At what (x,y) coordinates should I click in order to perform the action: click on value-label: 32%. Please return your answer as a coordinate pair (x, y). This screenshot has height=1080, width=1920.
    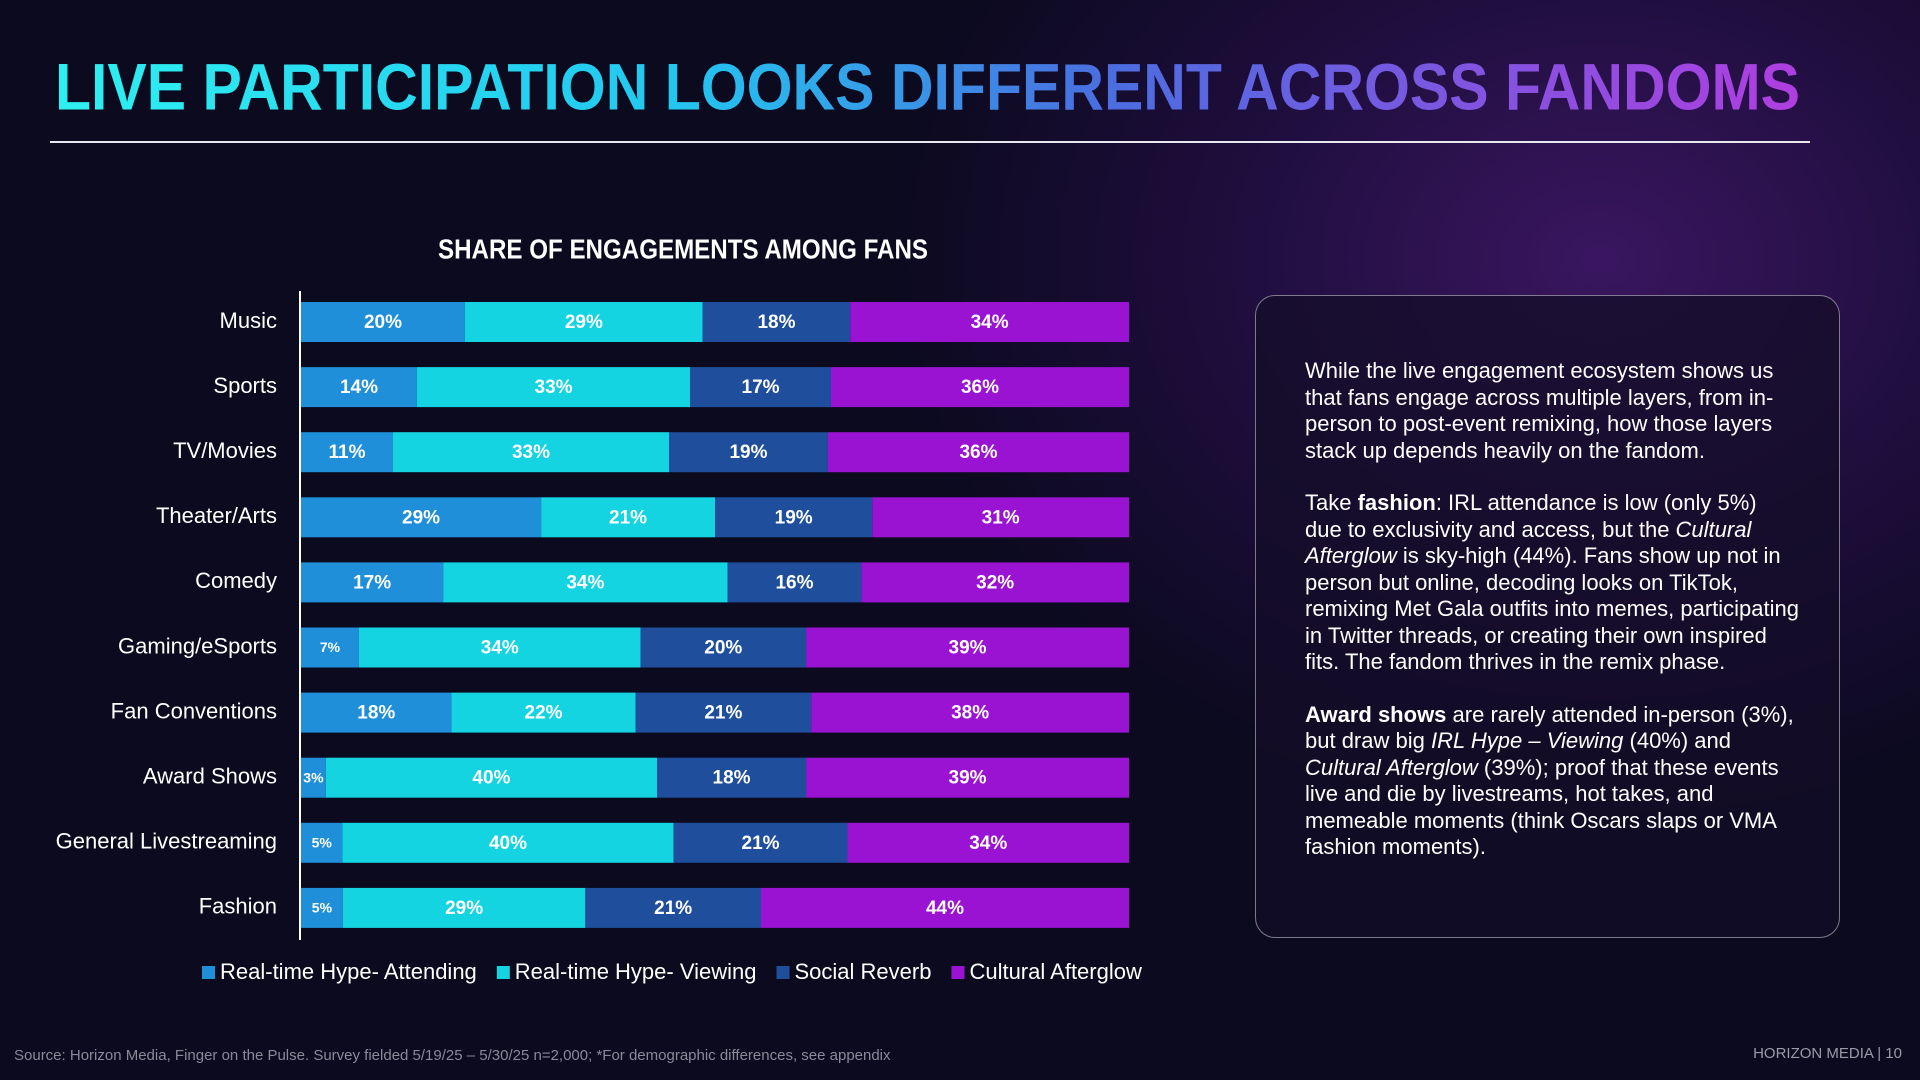
    Looking at the image, I should click on (995, 582).